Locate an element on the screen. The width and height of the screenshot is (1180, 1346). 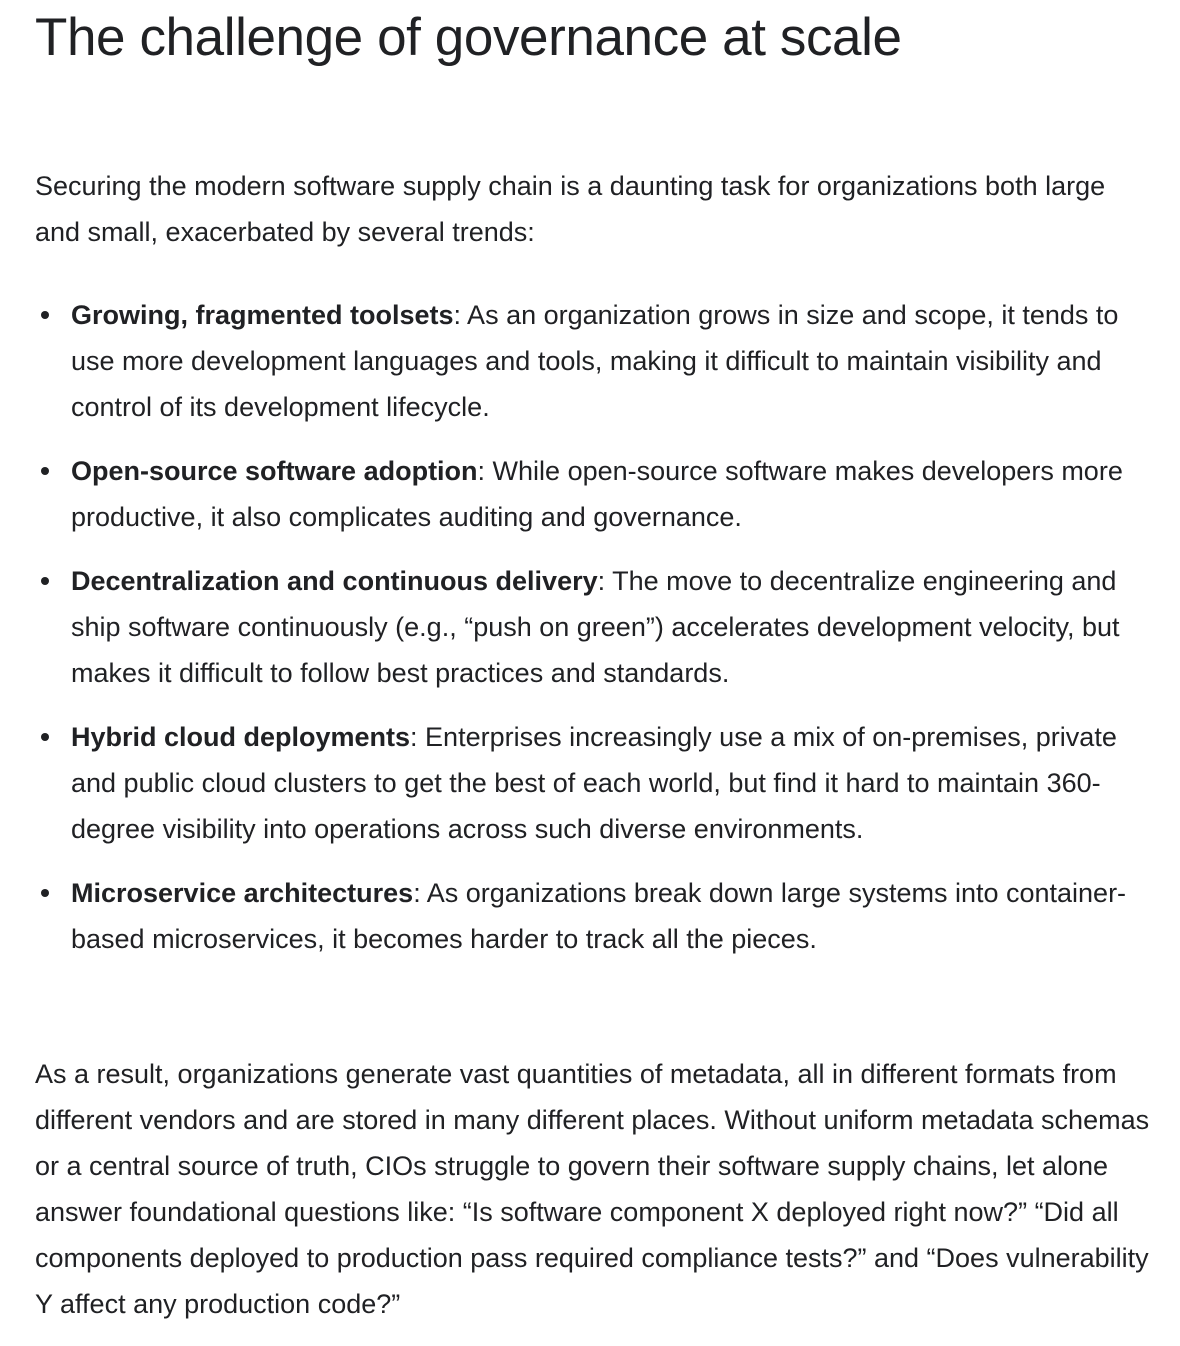
list-item-term: Growing, fragmented toolsets is located at coordinates (262, 315).